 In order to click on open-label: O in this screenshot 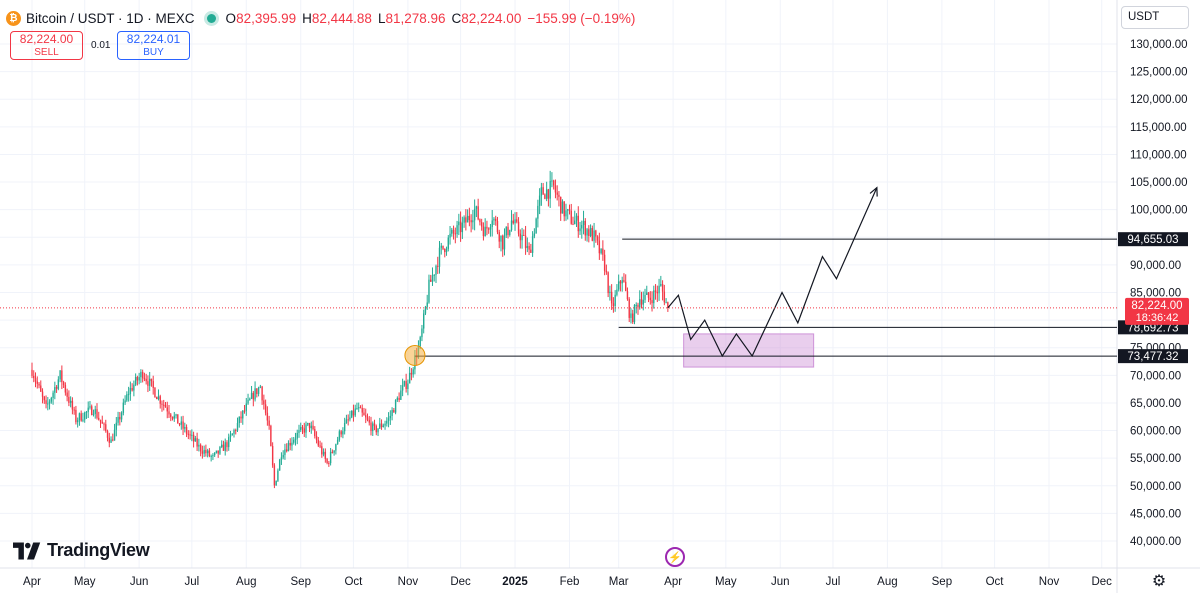, I will do `click(231, 18)`.